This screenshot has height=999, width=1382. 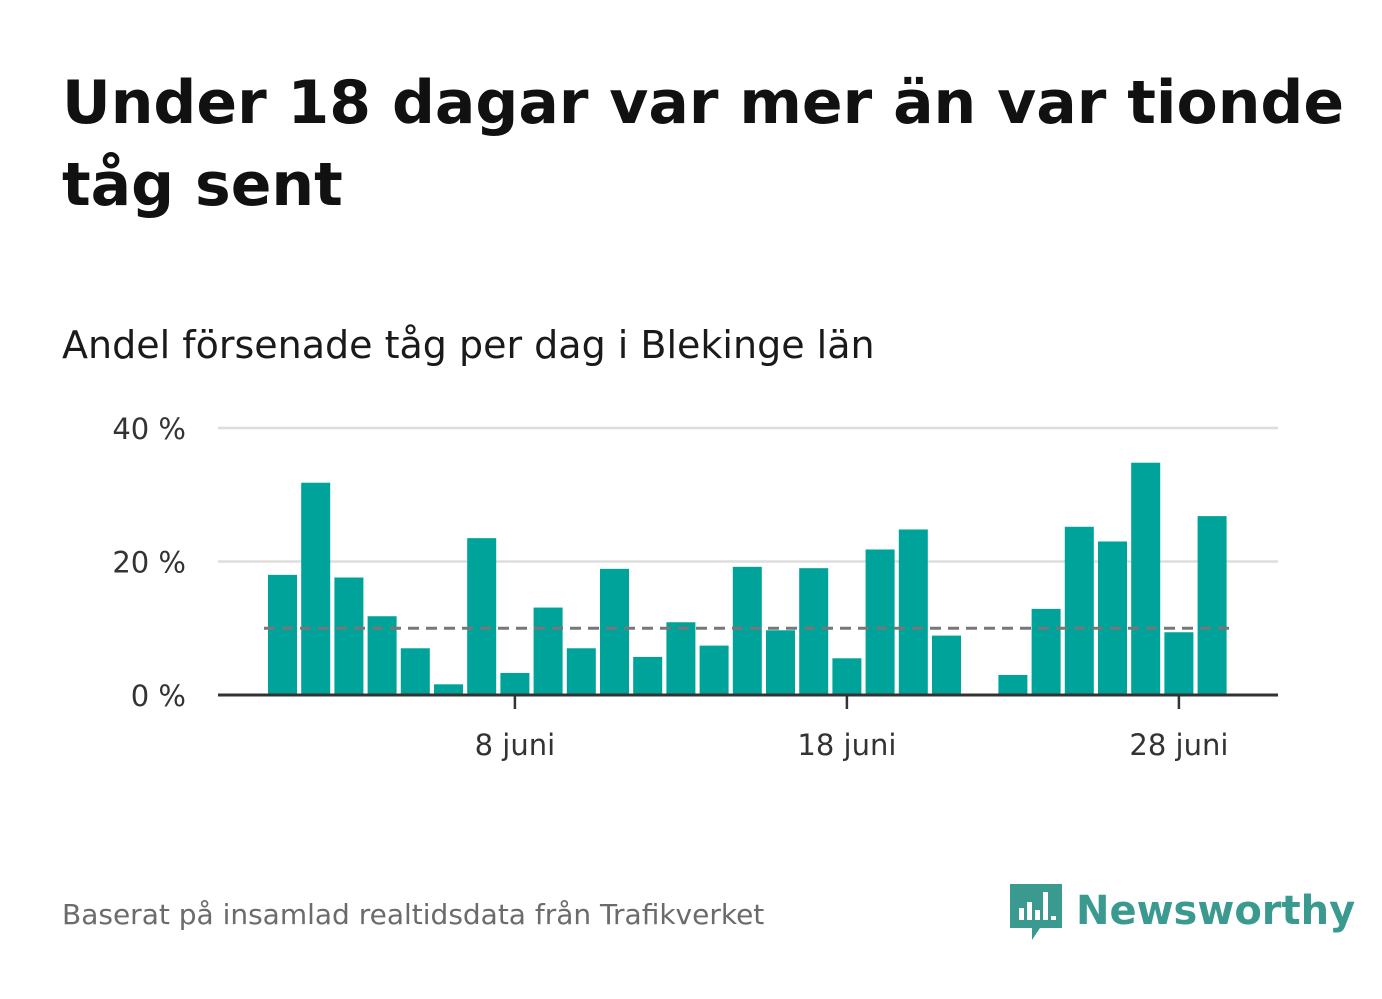 I want to click on brand-name: Newsworthy, so click(x=1216, y=911).